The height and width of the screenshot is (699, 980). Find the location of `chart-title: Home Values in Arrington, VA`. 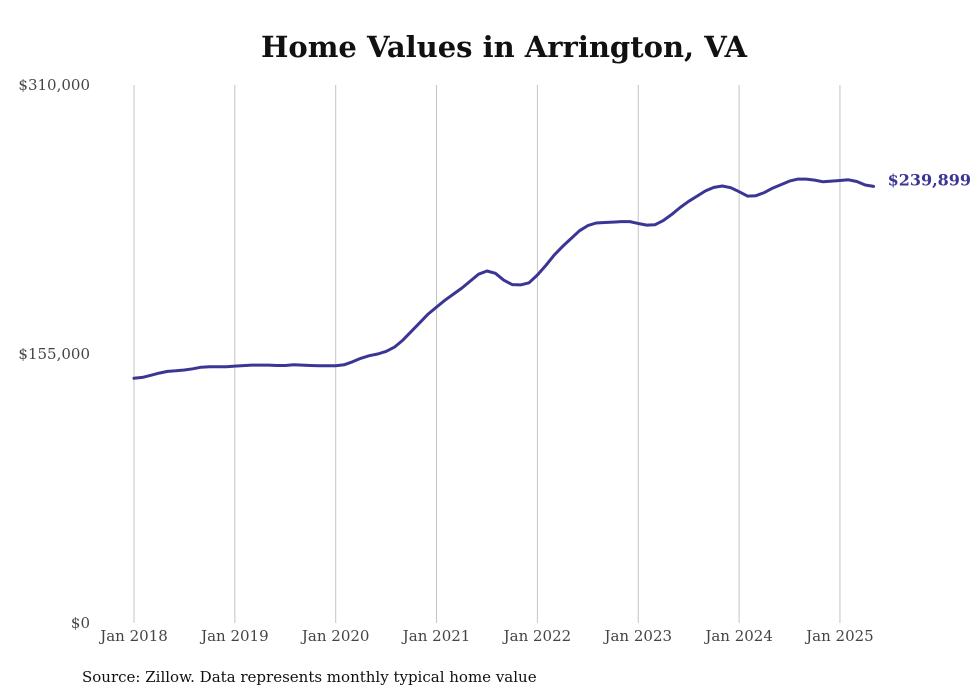

chart-title: Home Values in Arrington, VA is located at coordinates (504, 47).